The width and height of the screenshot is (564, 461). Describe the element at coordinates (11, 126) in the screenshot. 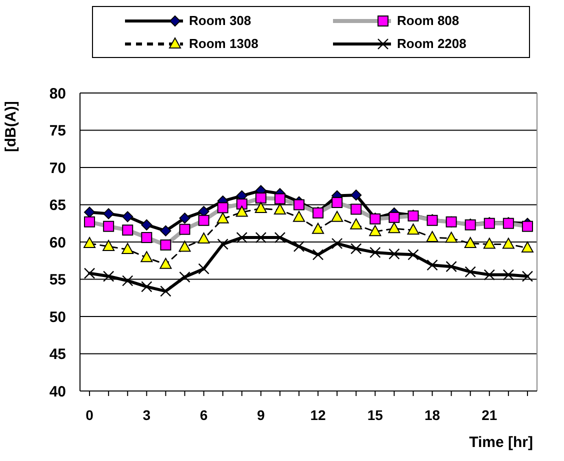

I see `y-axis-title: [dB(A)]` at that location.